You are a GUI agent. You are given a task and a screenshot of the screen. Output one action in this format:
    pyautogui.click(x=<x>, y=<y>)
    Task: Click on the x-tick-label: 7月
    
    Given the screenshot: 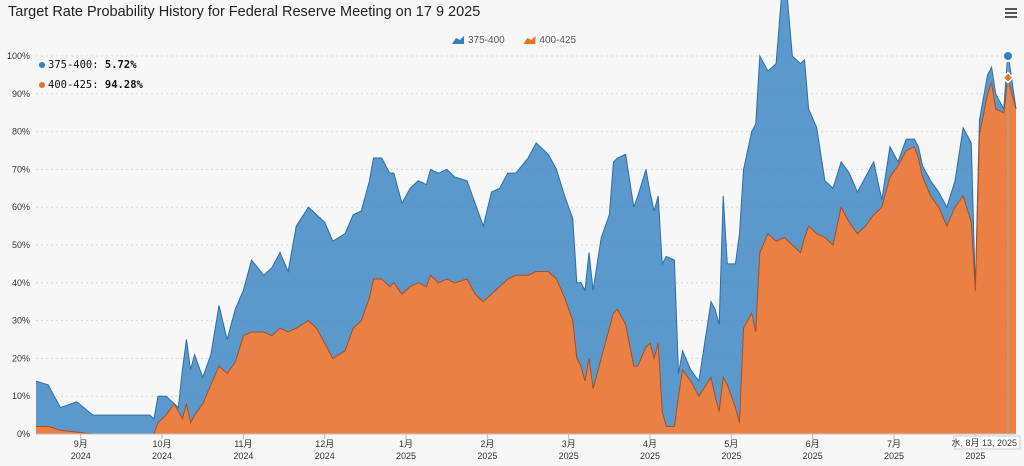 What is the action you would take?
    pyautogui.click(x=894, y=444)
    